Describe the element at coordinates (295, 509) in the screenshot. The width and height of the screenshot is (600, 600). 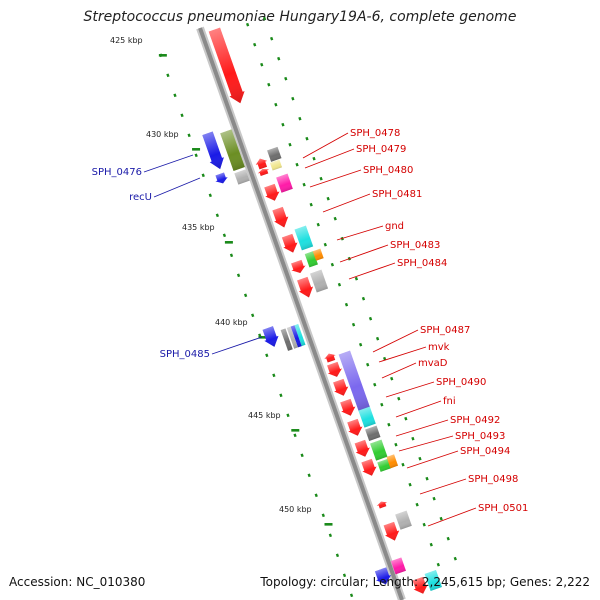
I see `kbp-label: 450 kbp` at that location.